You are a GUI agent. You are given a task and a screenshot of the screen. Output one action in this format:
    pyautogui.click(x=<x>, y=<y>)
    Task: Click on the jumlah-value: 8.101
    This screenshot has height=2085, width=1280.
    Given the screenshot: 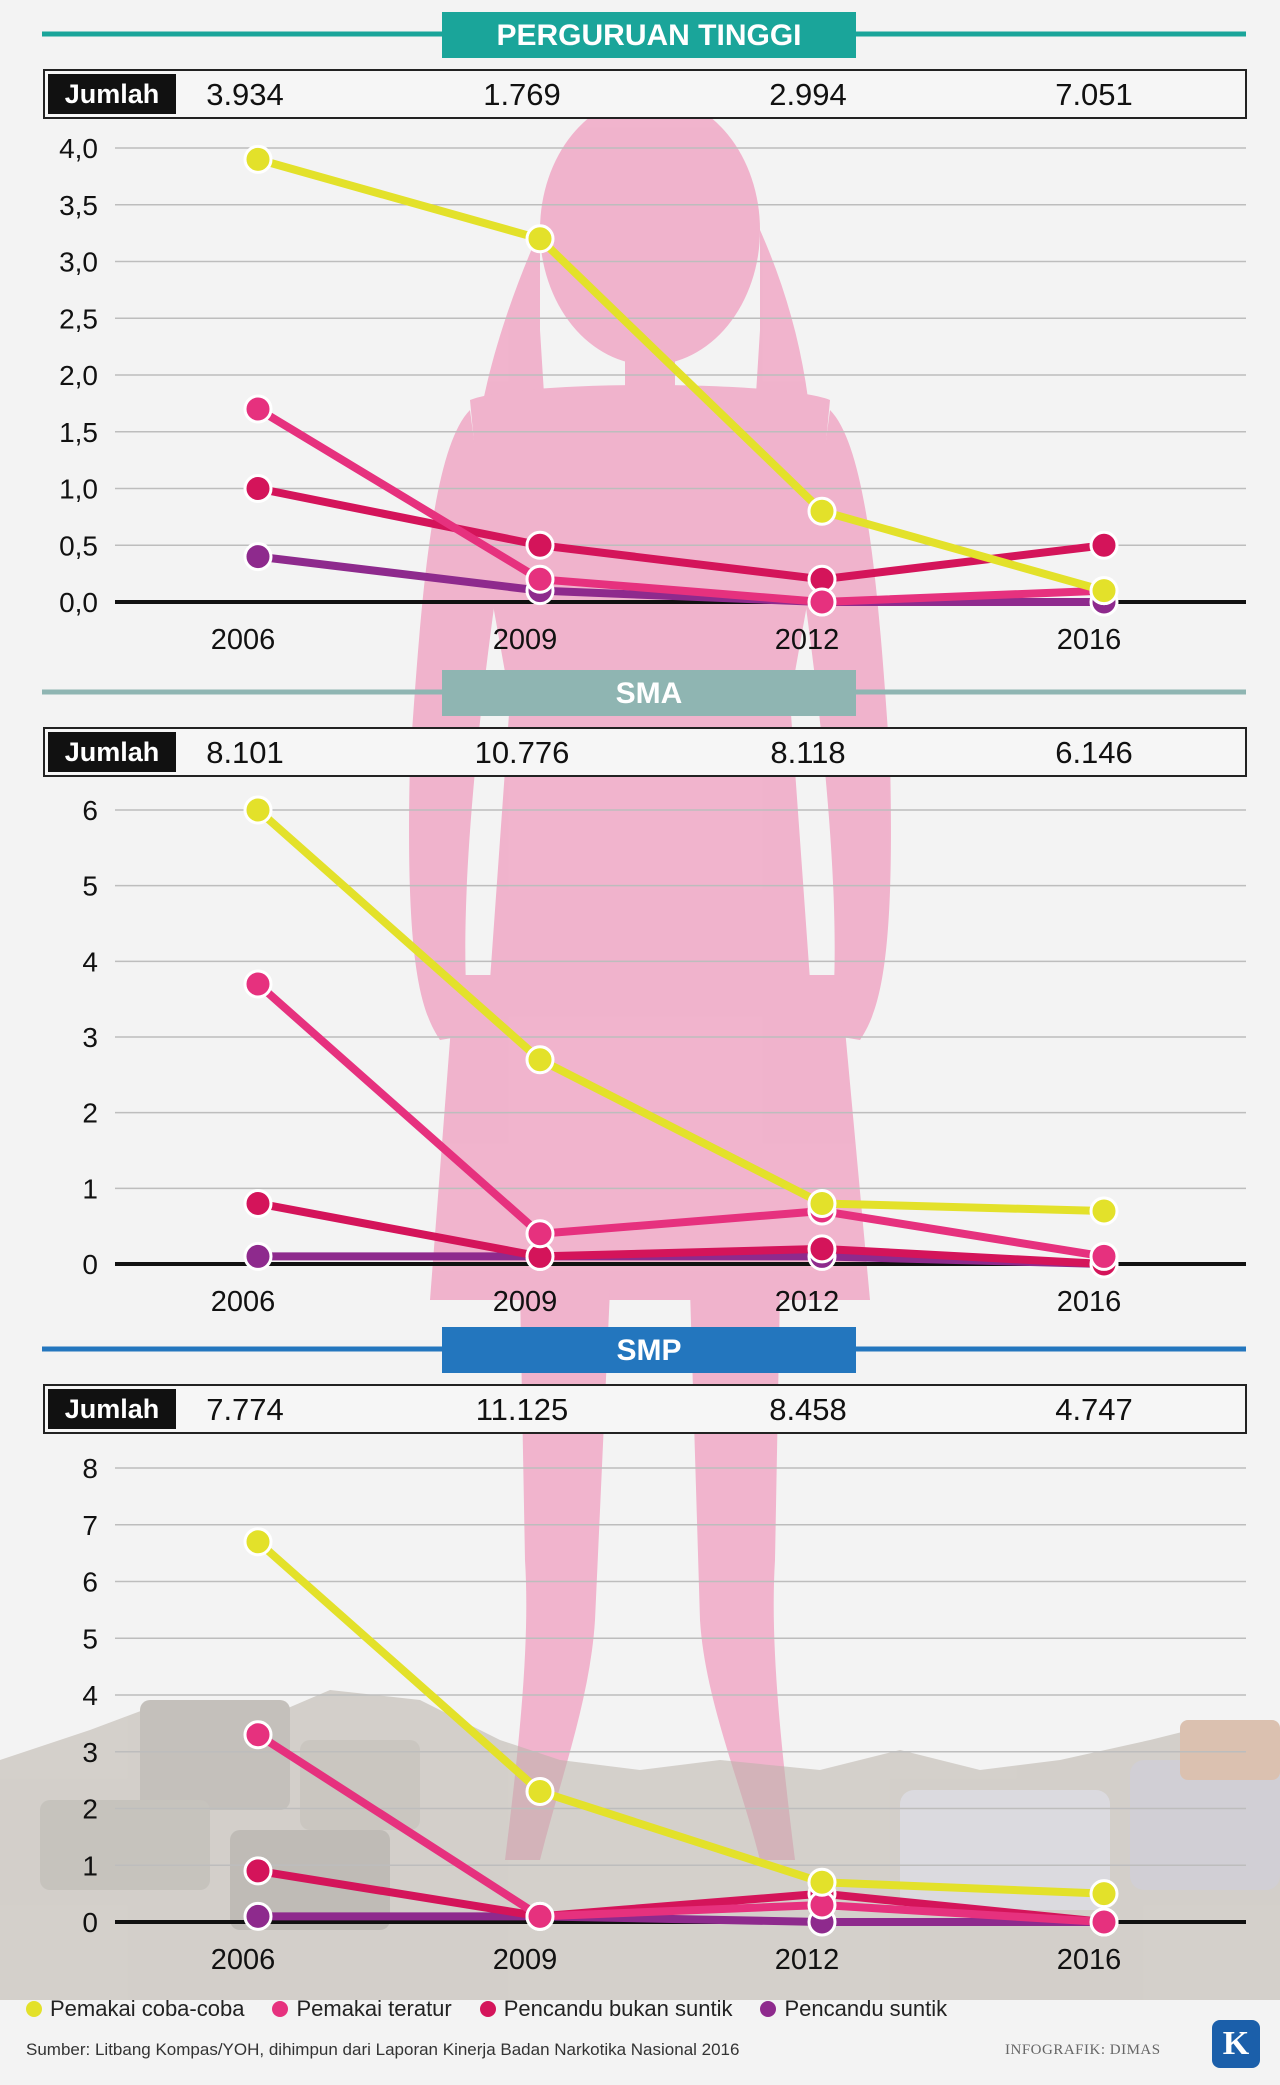 What is the action you would take?
    pyautogui.click(x=245, y=752)
    